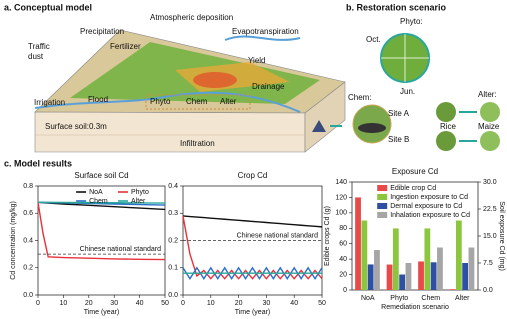 The width and height of the screenshot is (507, 319). What do you see at coordinates (325, 117) in the screenshot?
I see `slab-side` at bounding box center [325, 117].